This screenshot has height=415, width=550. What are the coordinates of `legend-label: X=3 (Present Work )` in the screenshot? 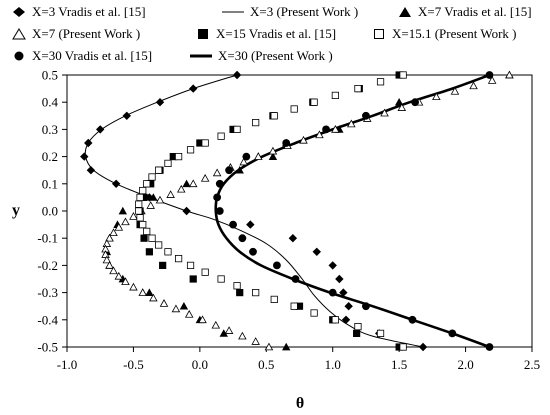 It's located at (304, 11).